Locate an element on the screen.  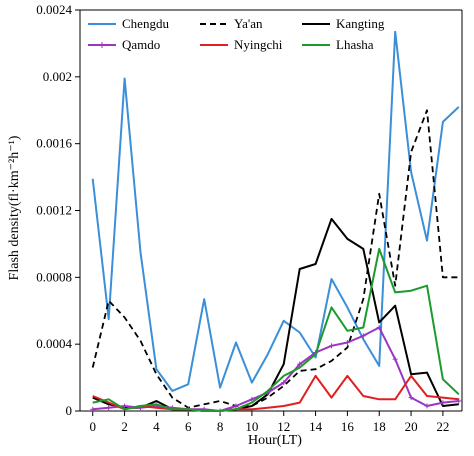
x-tick-label: 22 is located at coordinates (442, 426).